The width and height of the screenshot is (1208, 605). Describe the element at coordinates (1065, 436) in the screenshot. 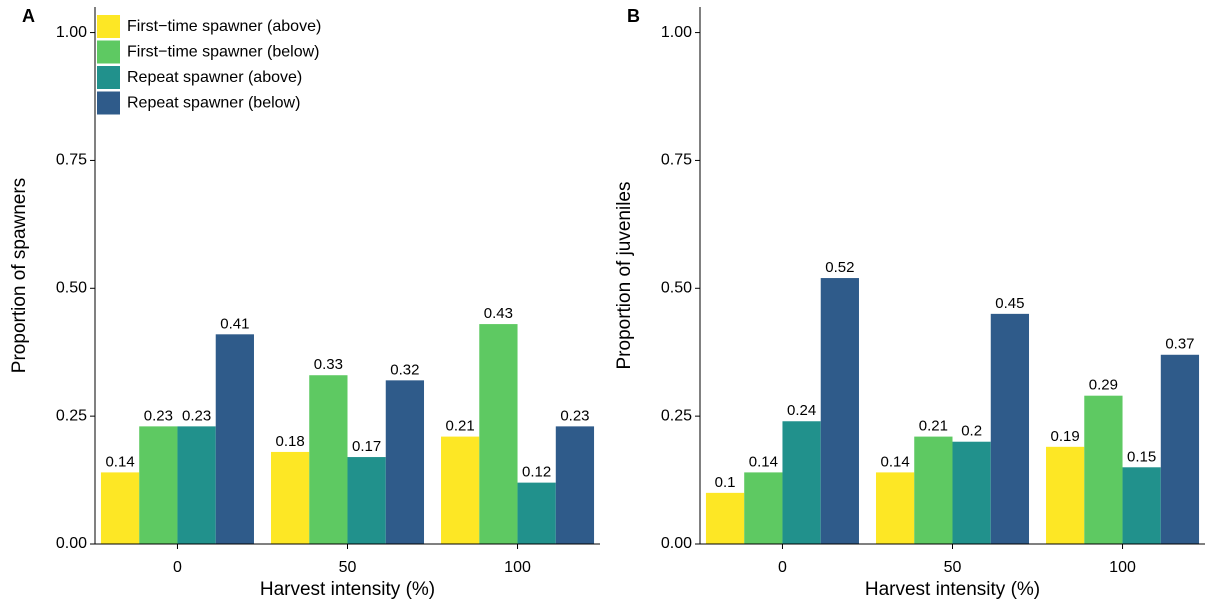

I see `value-label: 0.19` at that location.